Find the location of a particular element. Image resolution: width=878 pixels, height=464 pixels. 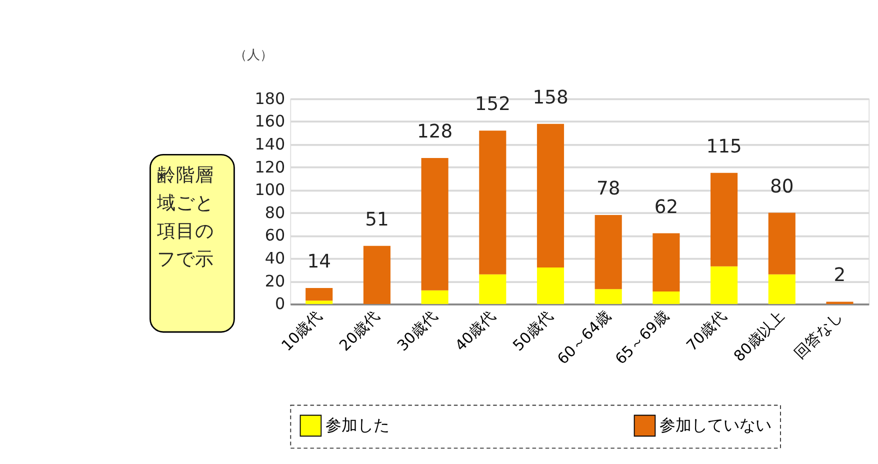

x-tick-label: 40歳代 is located at coordinates (475, 331).